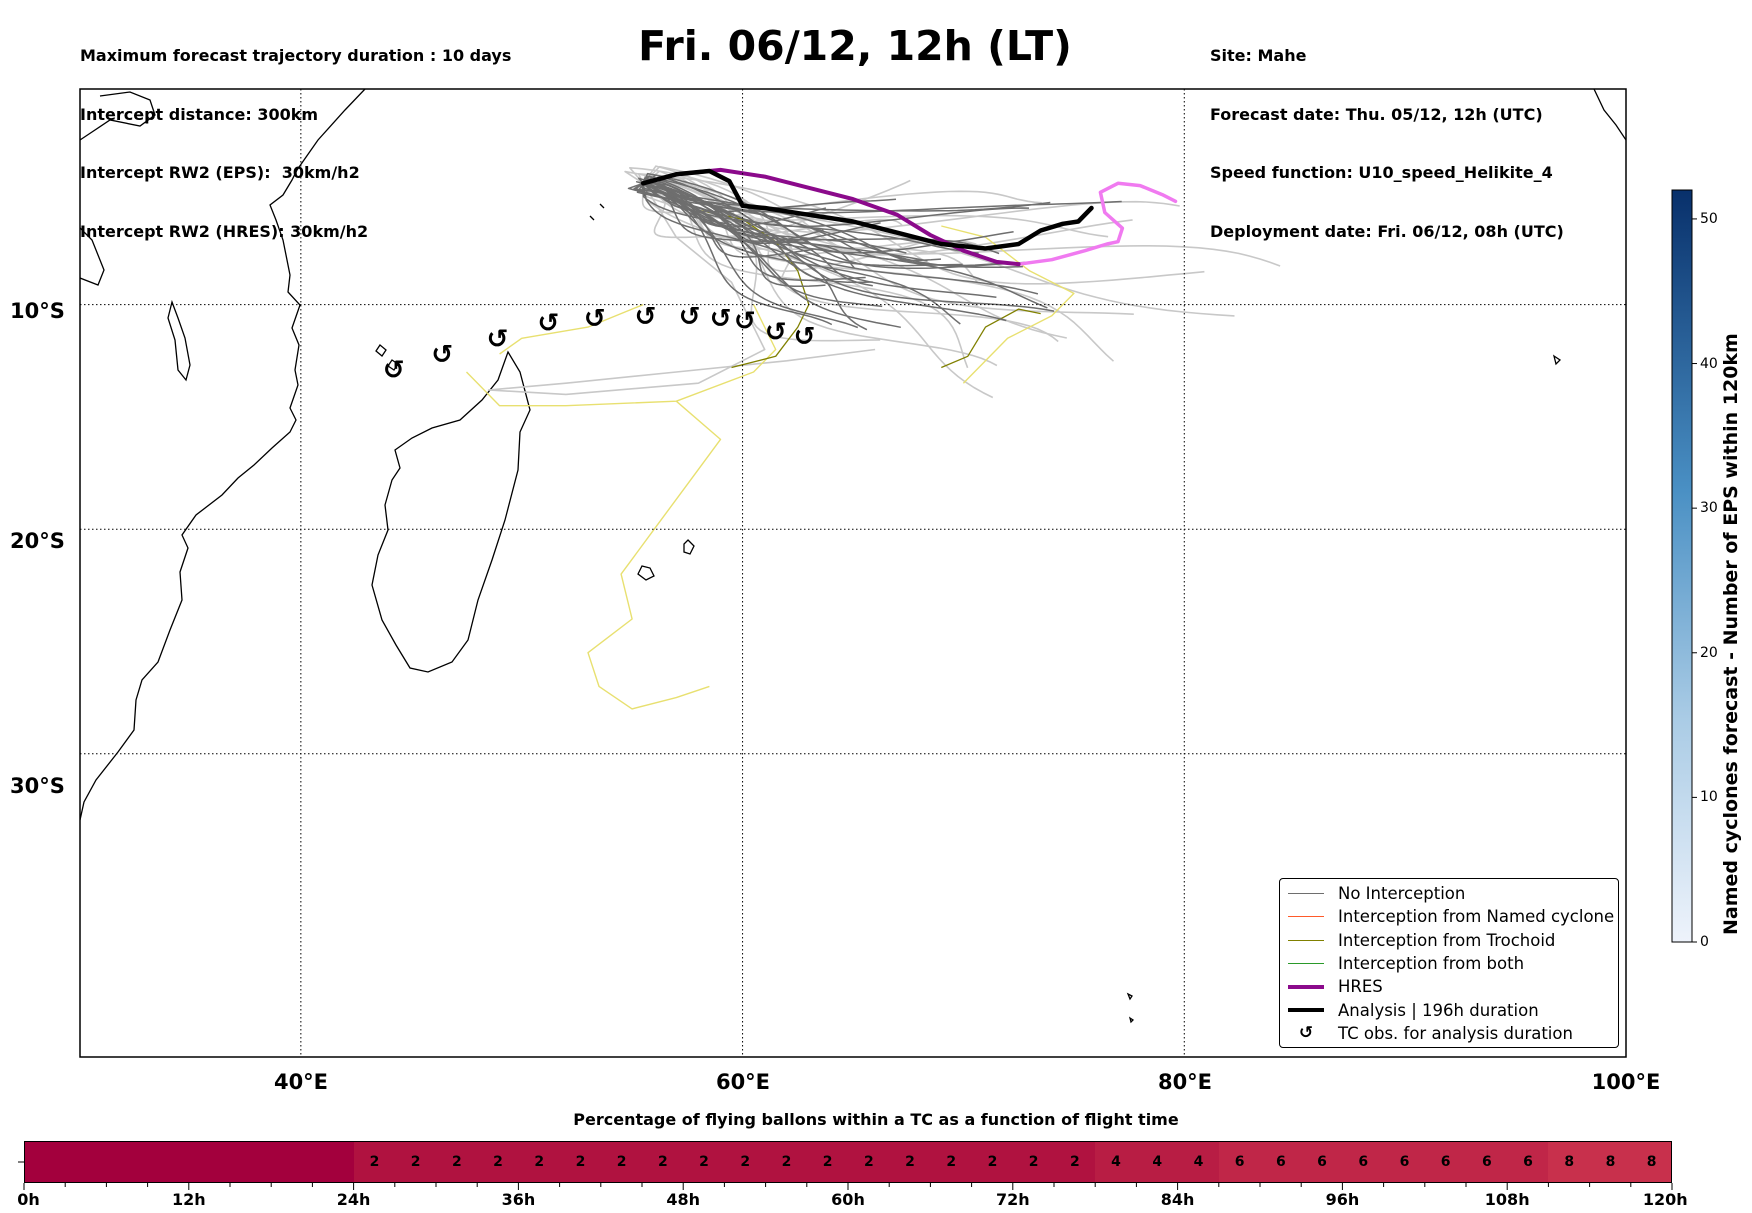 Image resolution: width=1752 pixels, height=1213 pixels. What do you see at coordinates (118, 116) in the screenshot?
I see `arabia-coastline` at bounding box center [118, 116].